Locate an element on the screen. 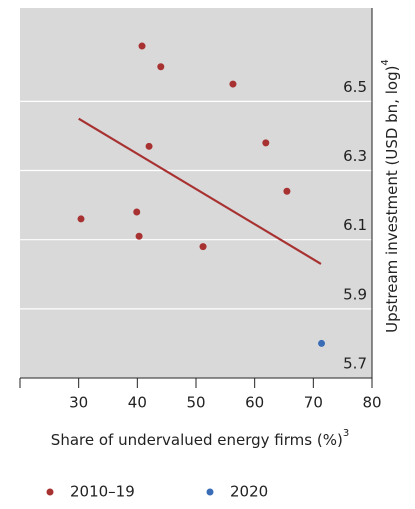 The image size is (415, 509). x-tick-label: 60 is located at coordinates (254, 403).